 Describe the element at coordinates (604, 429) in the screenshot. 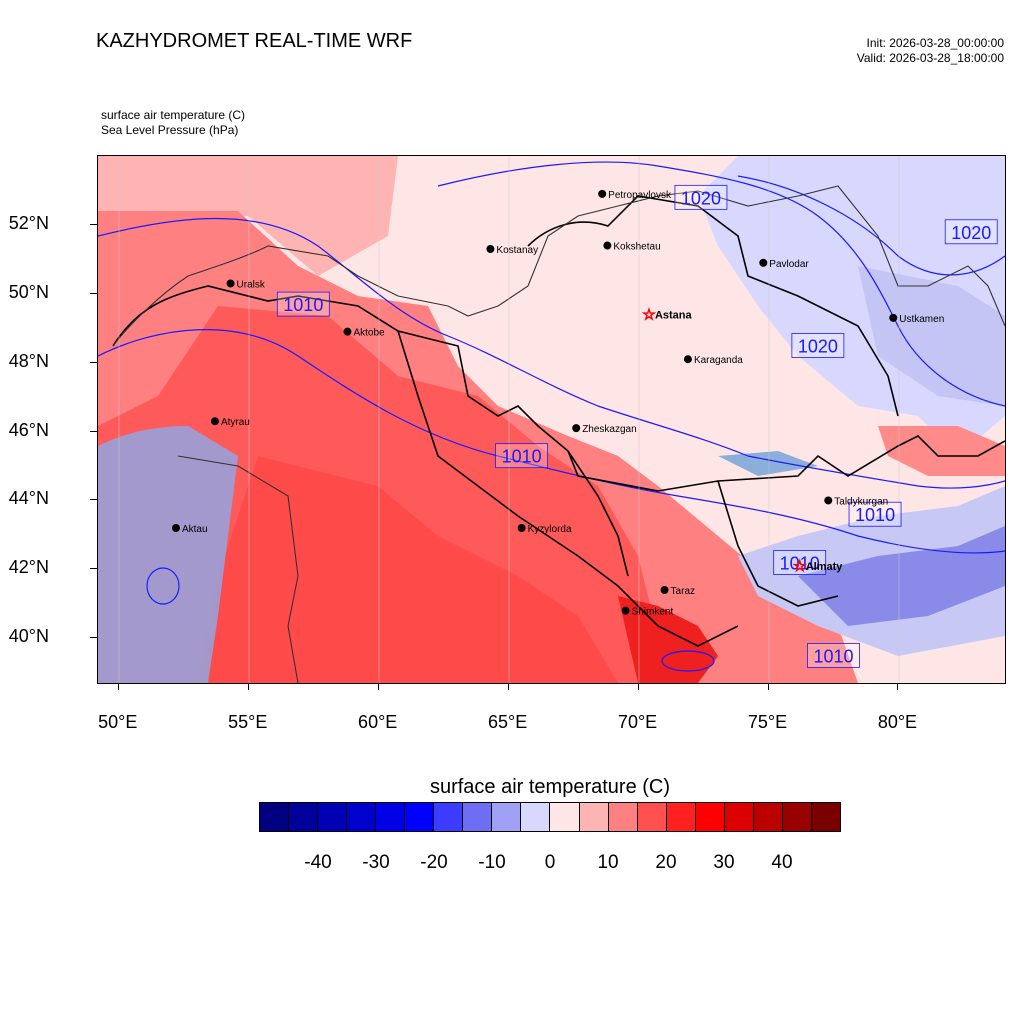

I see `city-zheskazgan: Zheskazgan` at that location.